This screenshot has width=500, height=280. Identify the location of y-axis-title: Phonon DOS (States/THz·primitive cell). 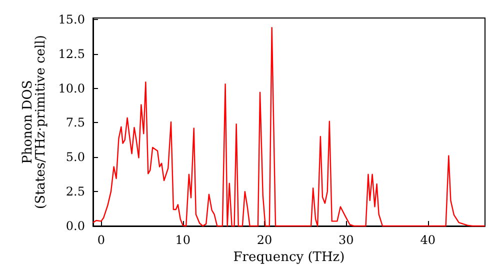
(34, 122).